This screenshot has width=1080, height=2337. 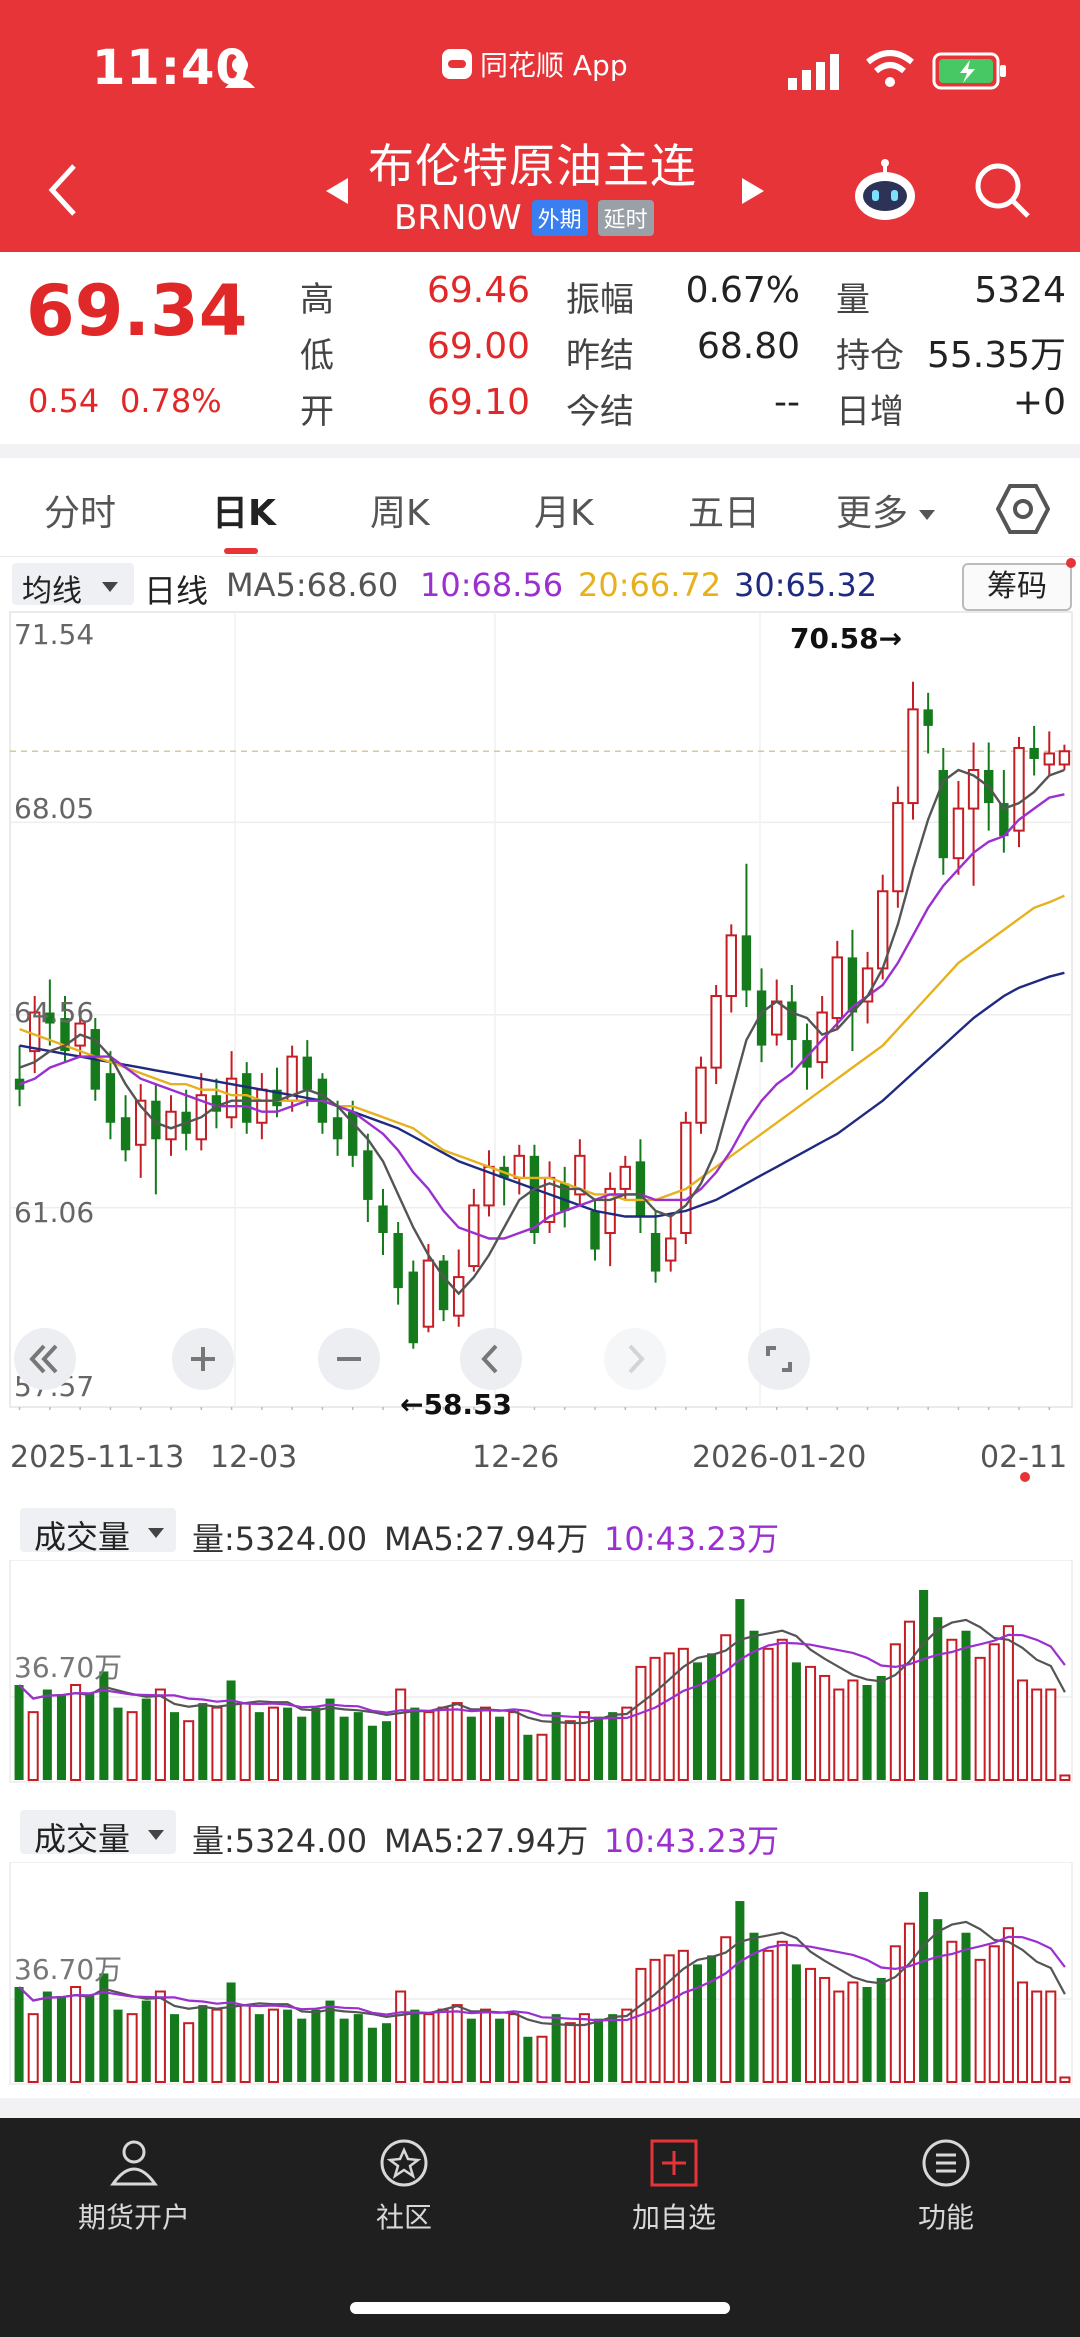 What do you see at coordinates (540, 2108) in the screenshot?
I see `bottom-divider` at bounding box center [540, 2108].